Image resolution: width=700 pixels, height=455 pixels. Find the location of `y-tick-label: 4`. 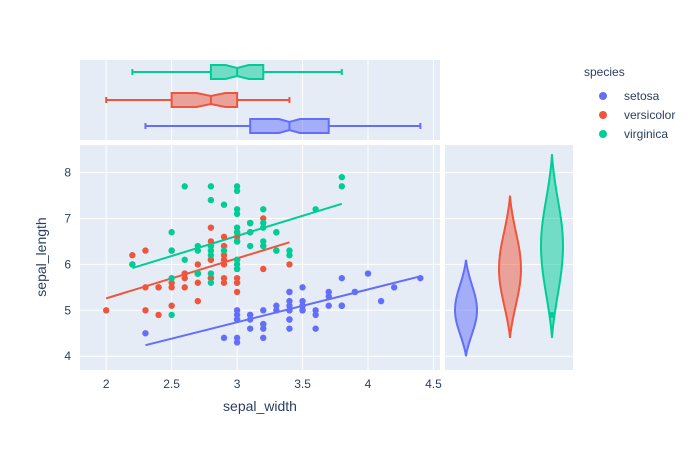

y-tick-label: 4 is located at coordinates (67, 356).